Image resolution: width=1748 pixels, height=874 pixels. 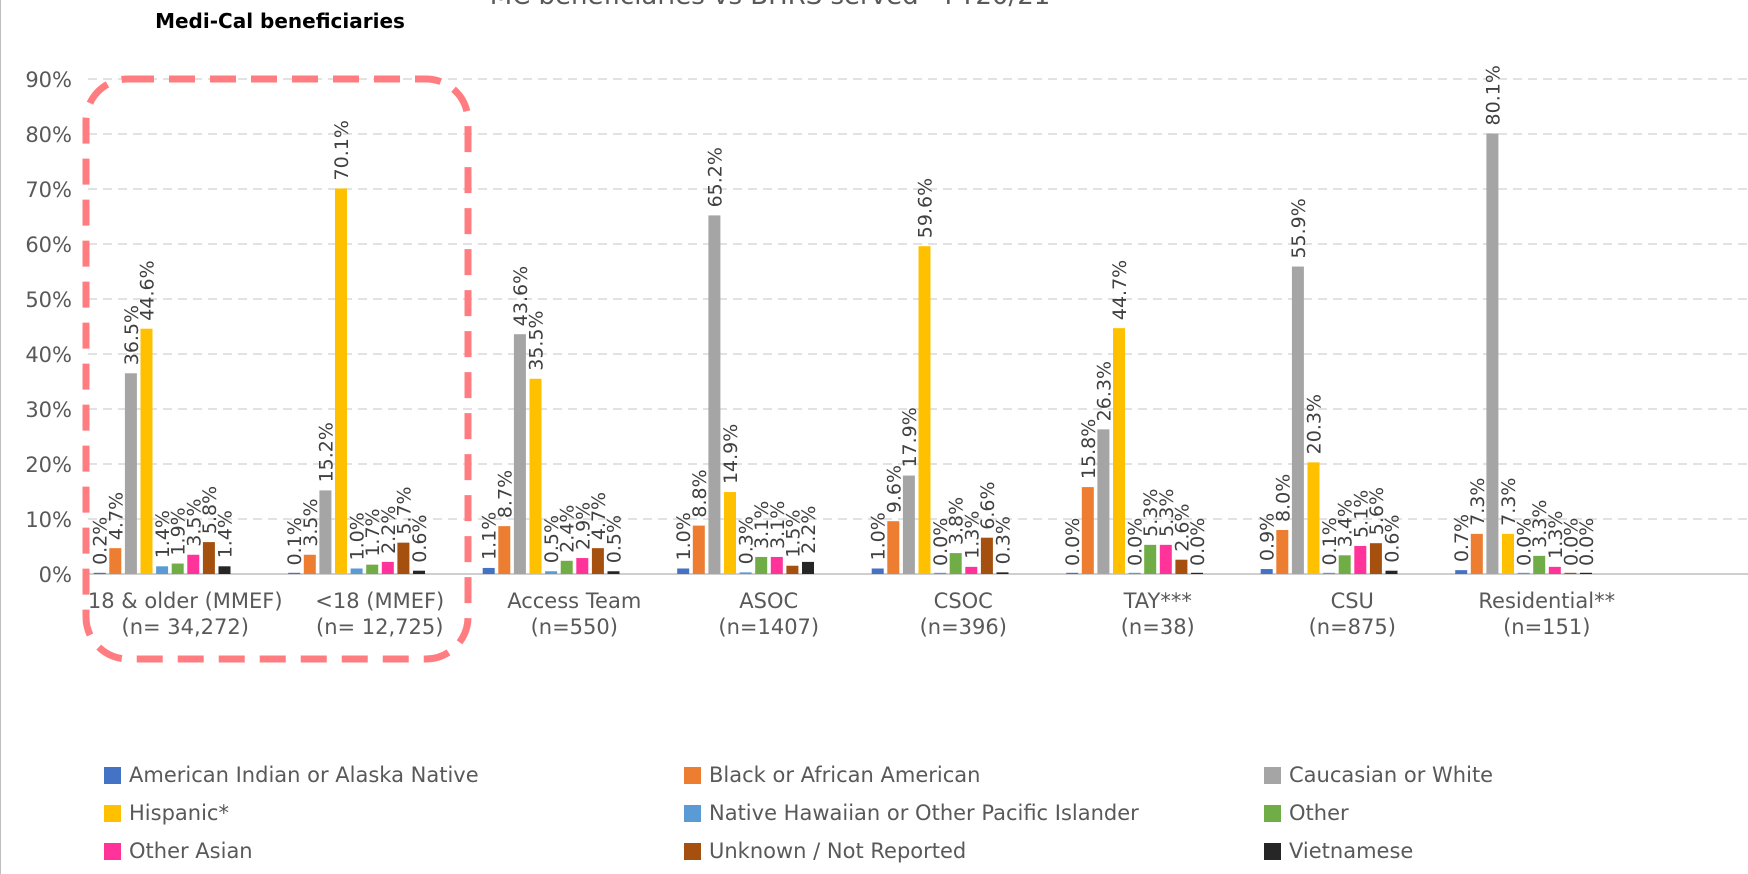 I want to click on legend-label: Other Asian, so click(x=191, y=851).